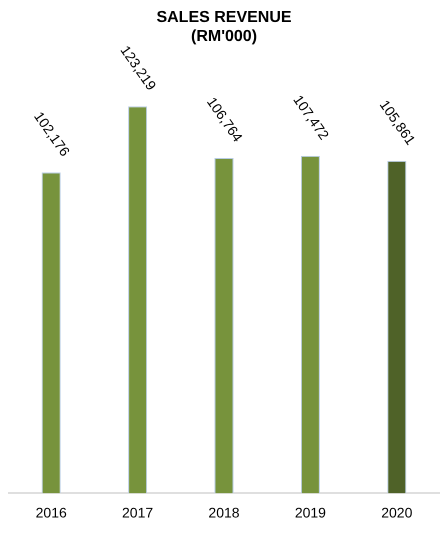 The height and width of the screenshot is (542, 448). What do you see at coordinates (224, 512) in the screenshot?
I see `x-tick-label: 2018` at bounding box center [224, 512].